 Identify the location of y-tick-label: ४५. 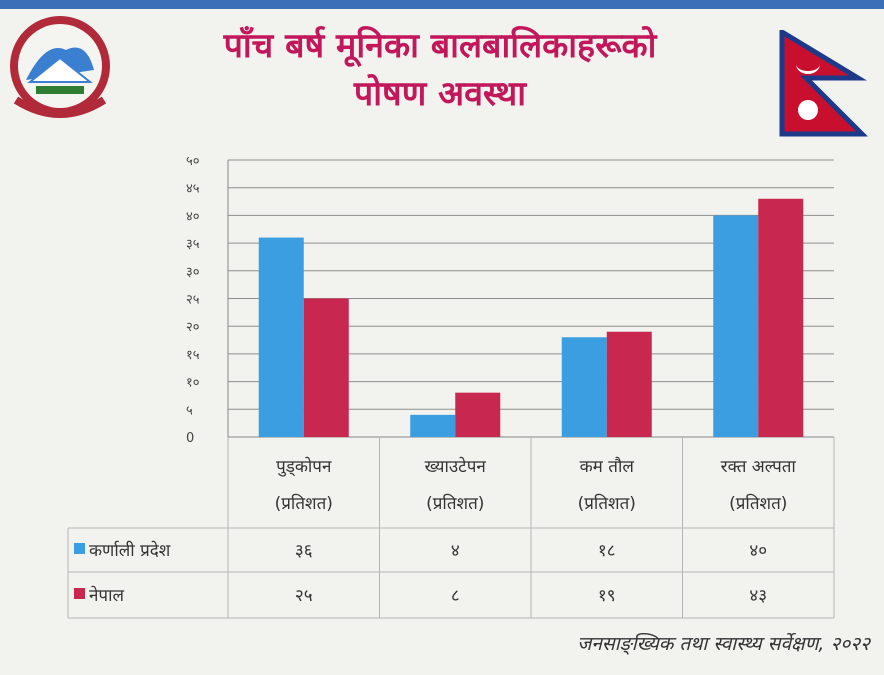
(193, 189).